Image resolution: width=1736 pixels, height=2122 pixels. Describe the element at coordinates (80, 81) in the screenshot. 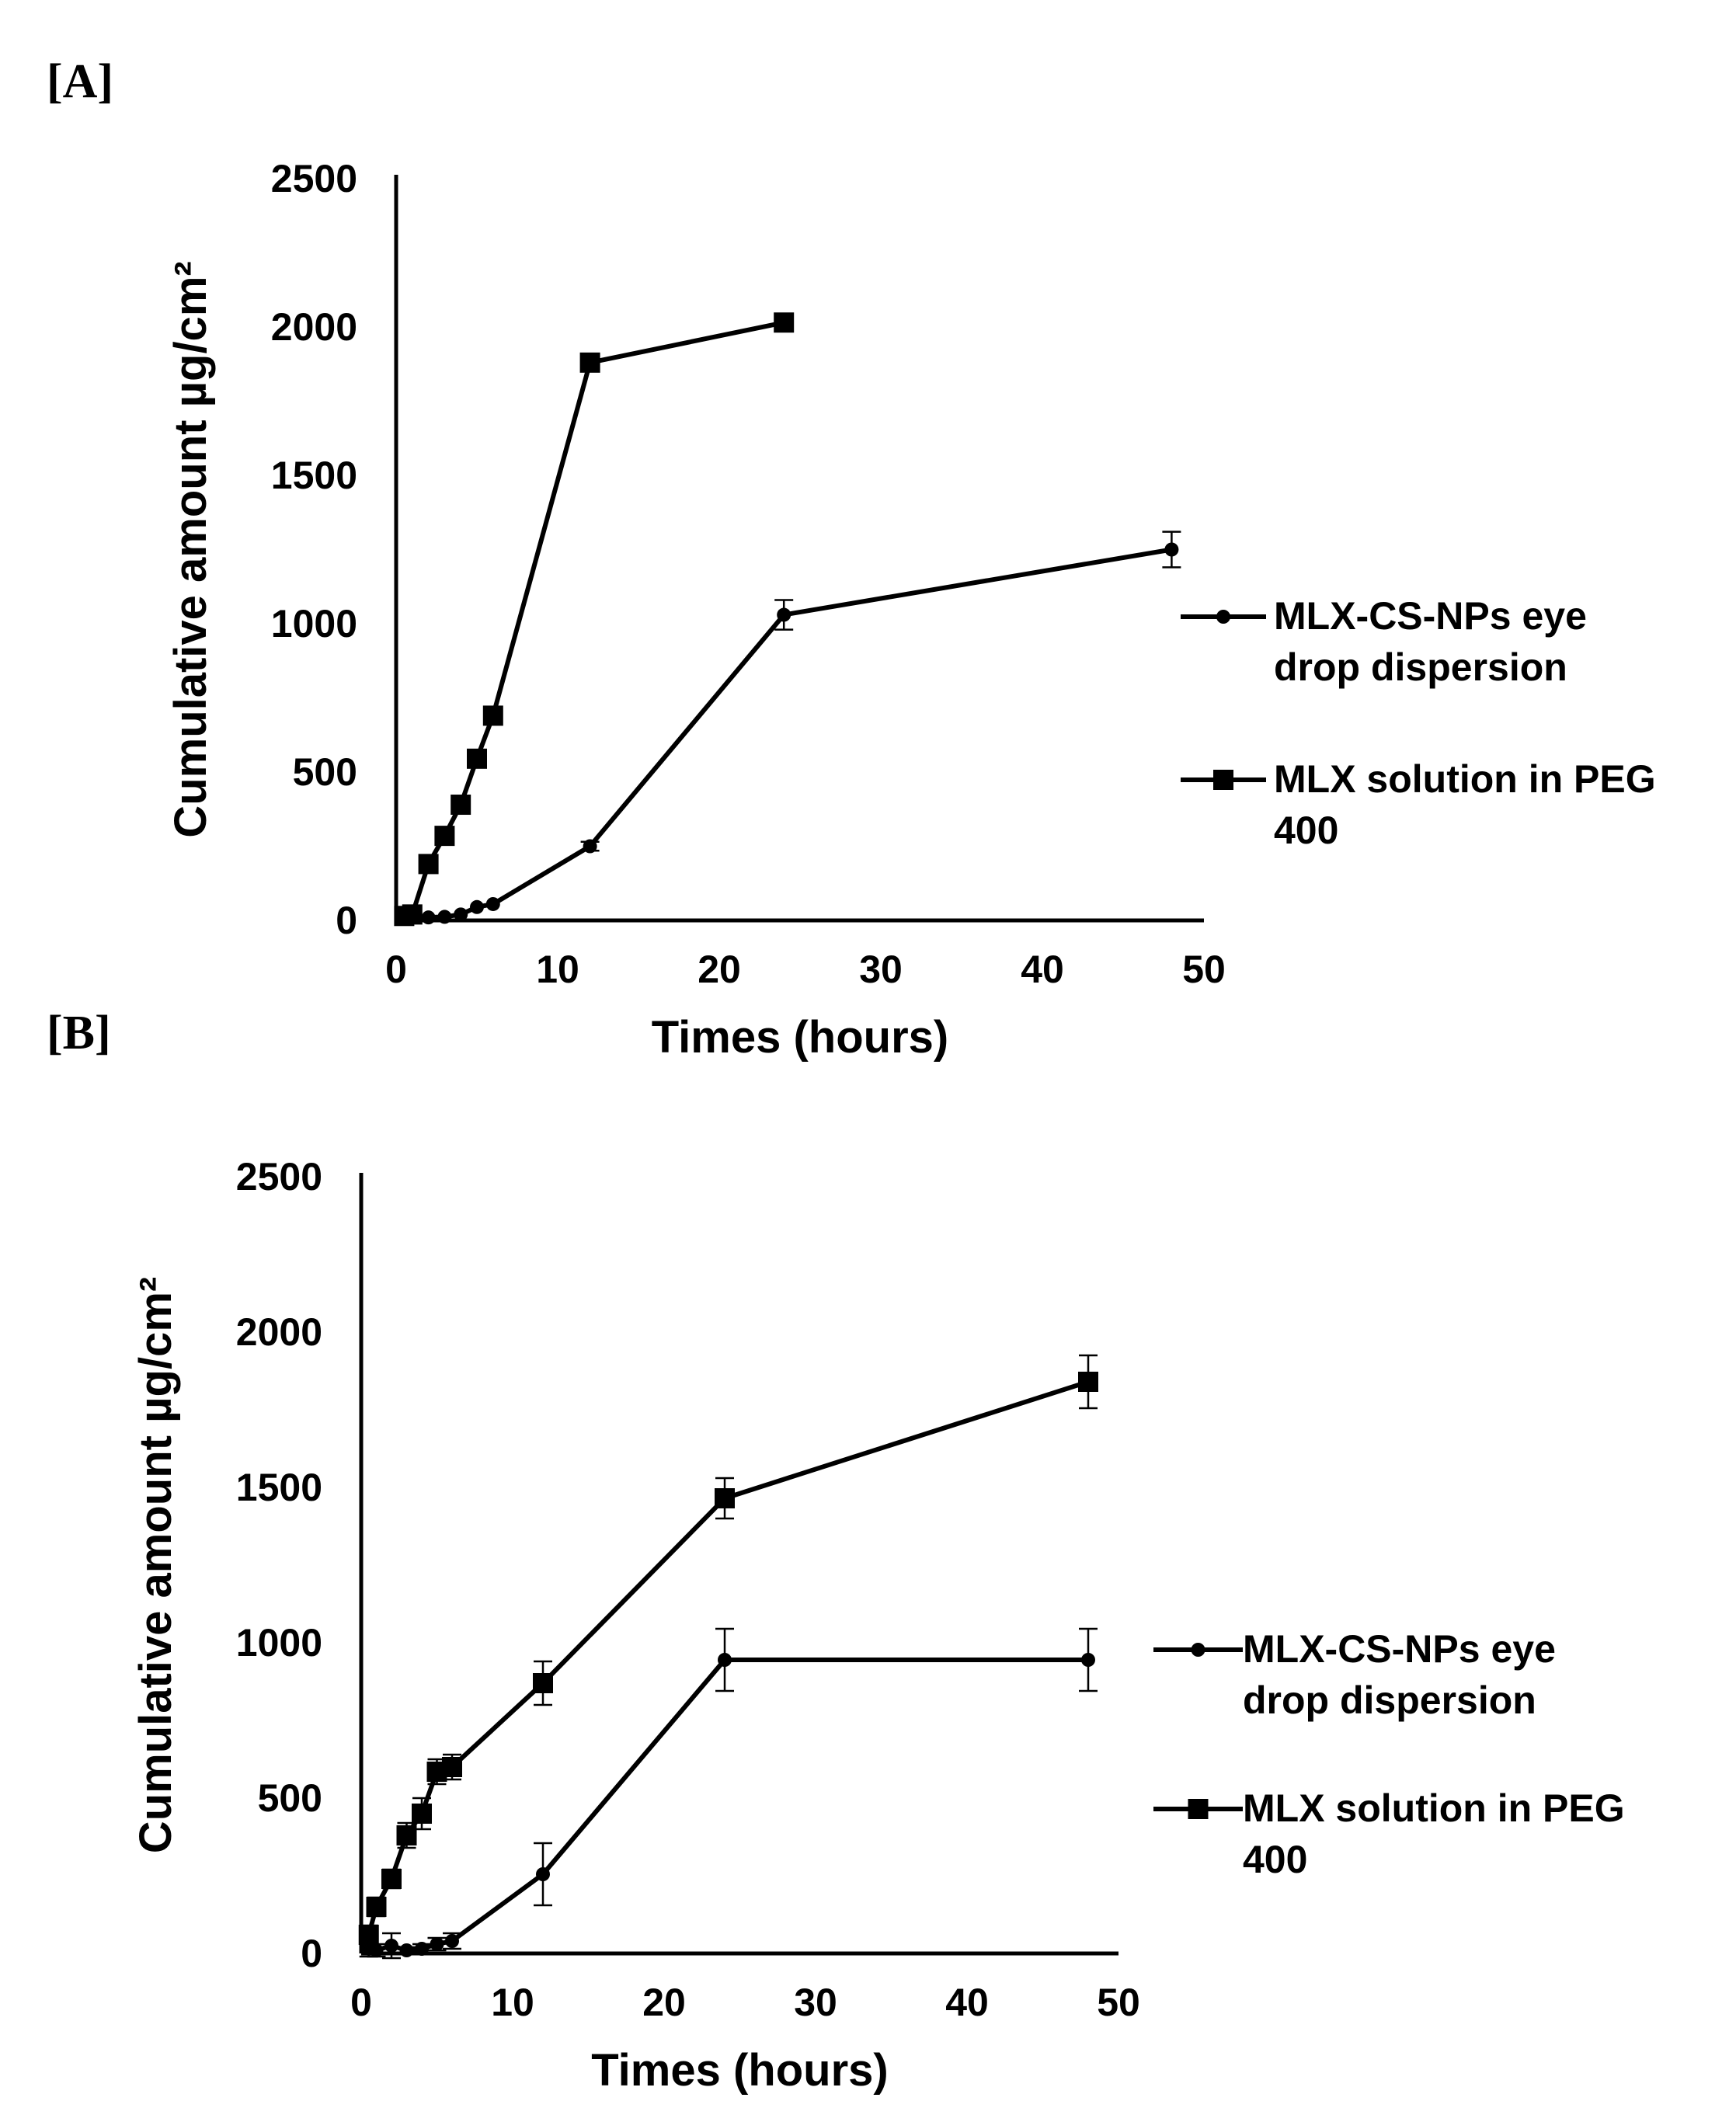

I see `panel-label: [A]` at that location.